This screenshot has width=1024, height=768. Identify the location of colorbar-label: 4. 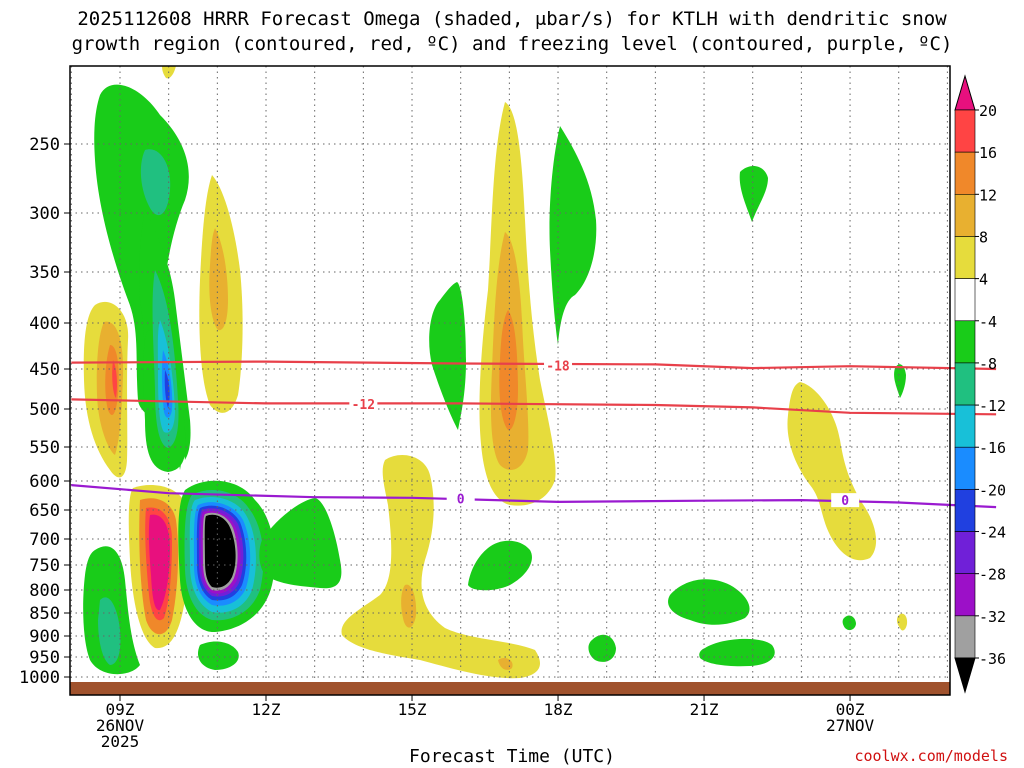
(983, 280).